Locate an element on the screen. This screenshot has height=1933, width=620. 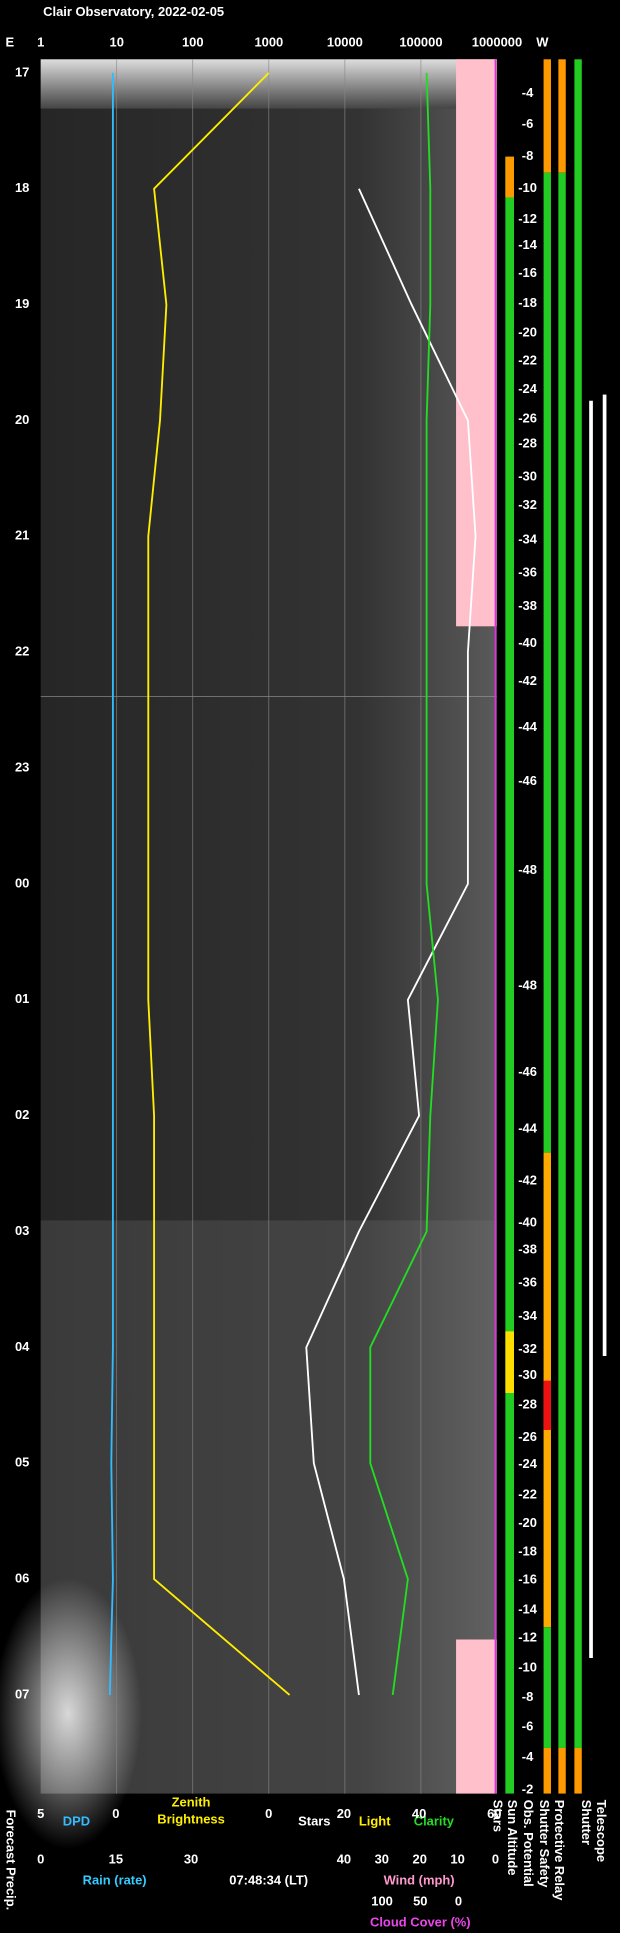
series-label: Clarity is located at coordinates (434, 1820).